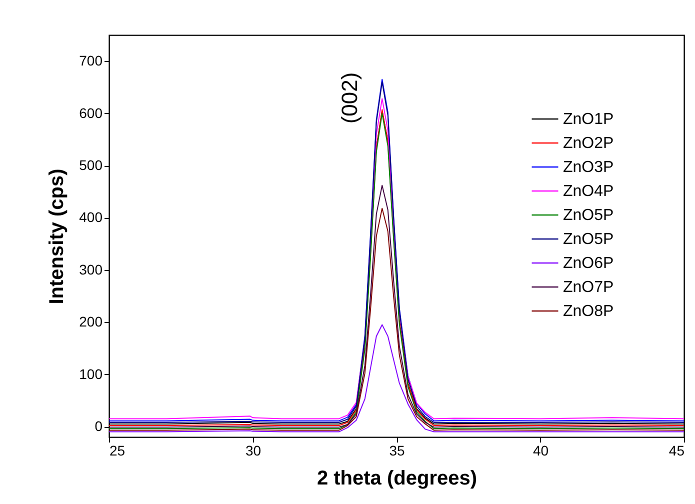  I want to click on legend-label: ZnO6P, so click(588, 263).